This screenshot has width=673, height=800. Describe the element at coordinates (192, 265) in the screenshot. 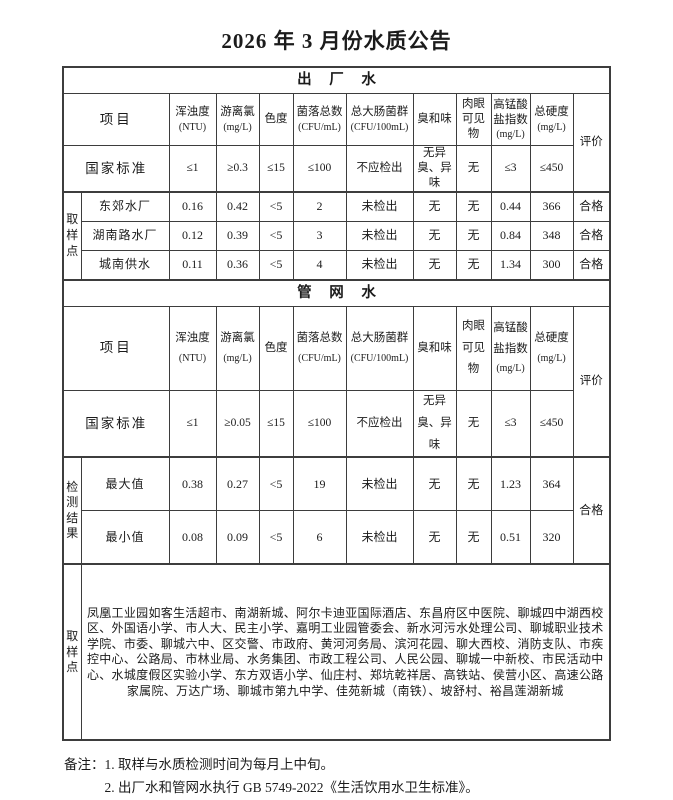

I see `cell-turbidity: 0.11` at that location.